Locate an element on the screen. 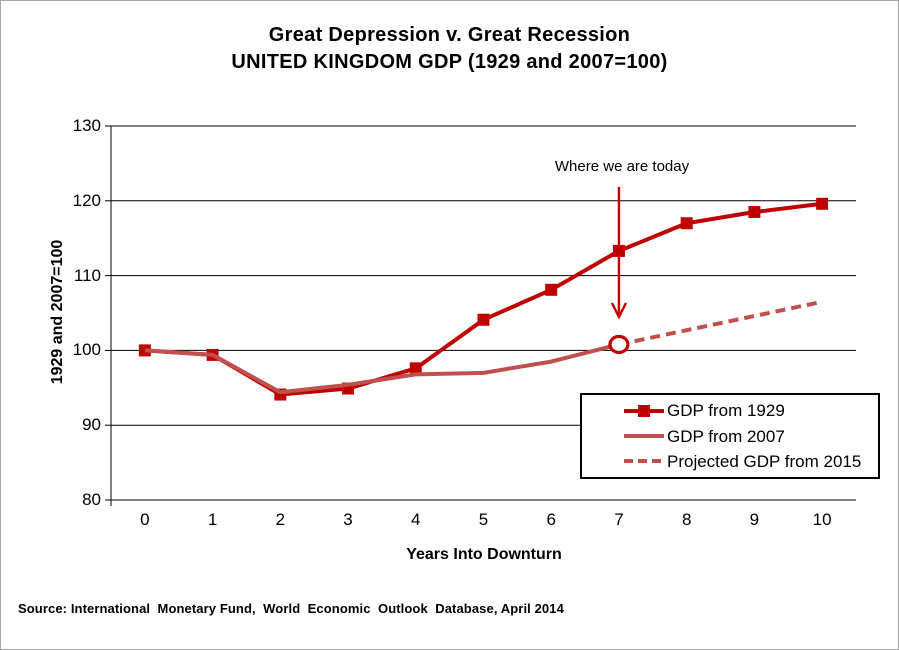 The width and height of the screenshot is (899, 650). x-tick-label: 2 is located at coordinates (280, 519).